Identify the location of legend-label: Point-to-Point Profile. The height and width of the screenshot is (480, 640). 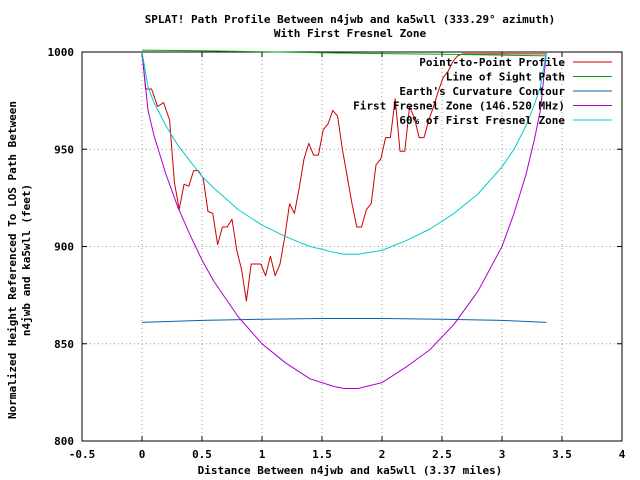
(492, 62).